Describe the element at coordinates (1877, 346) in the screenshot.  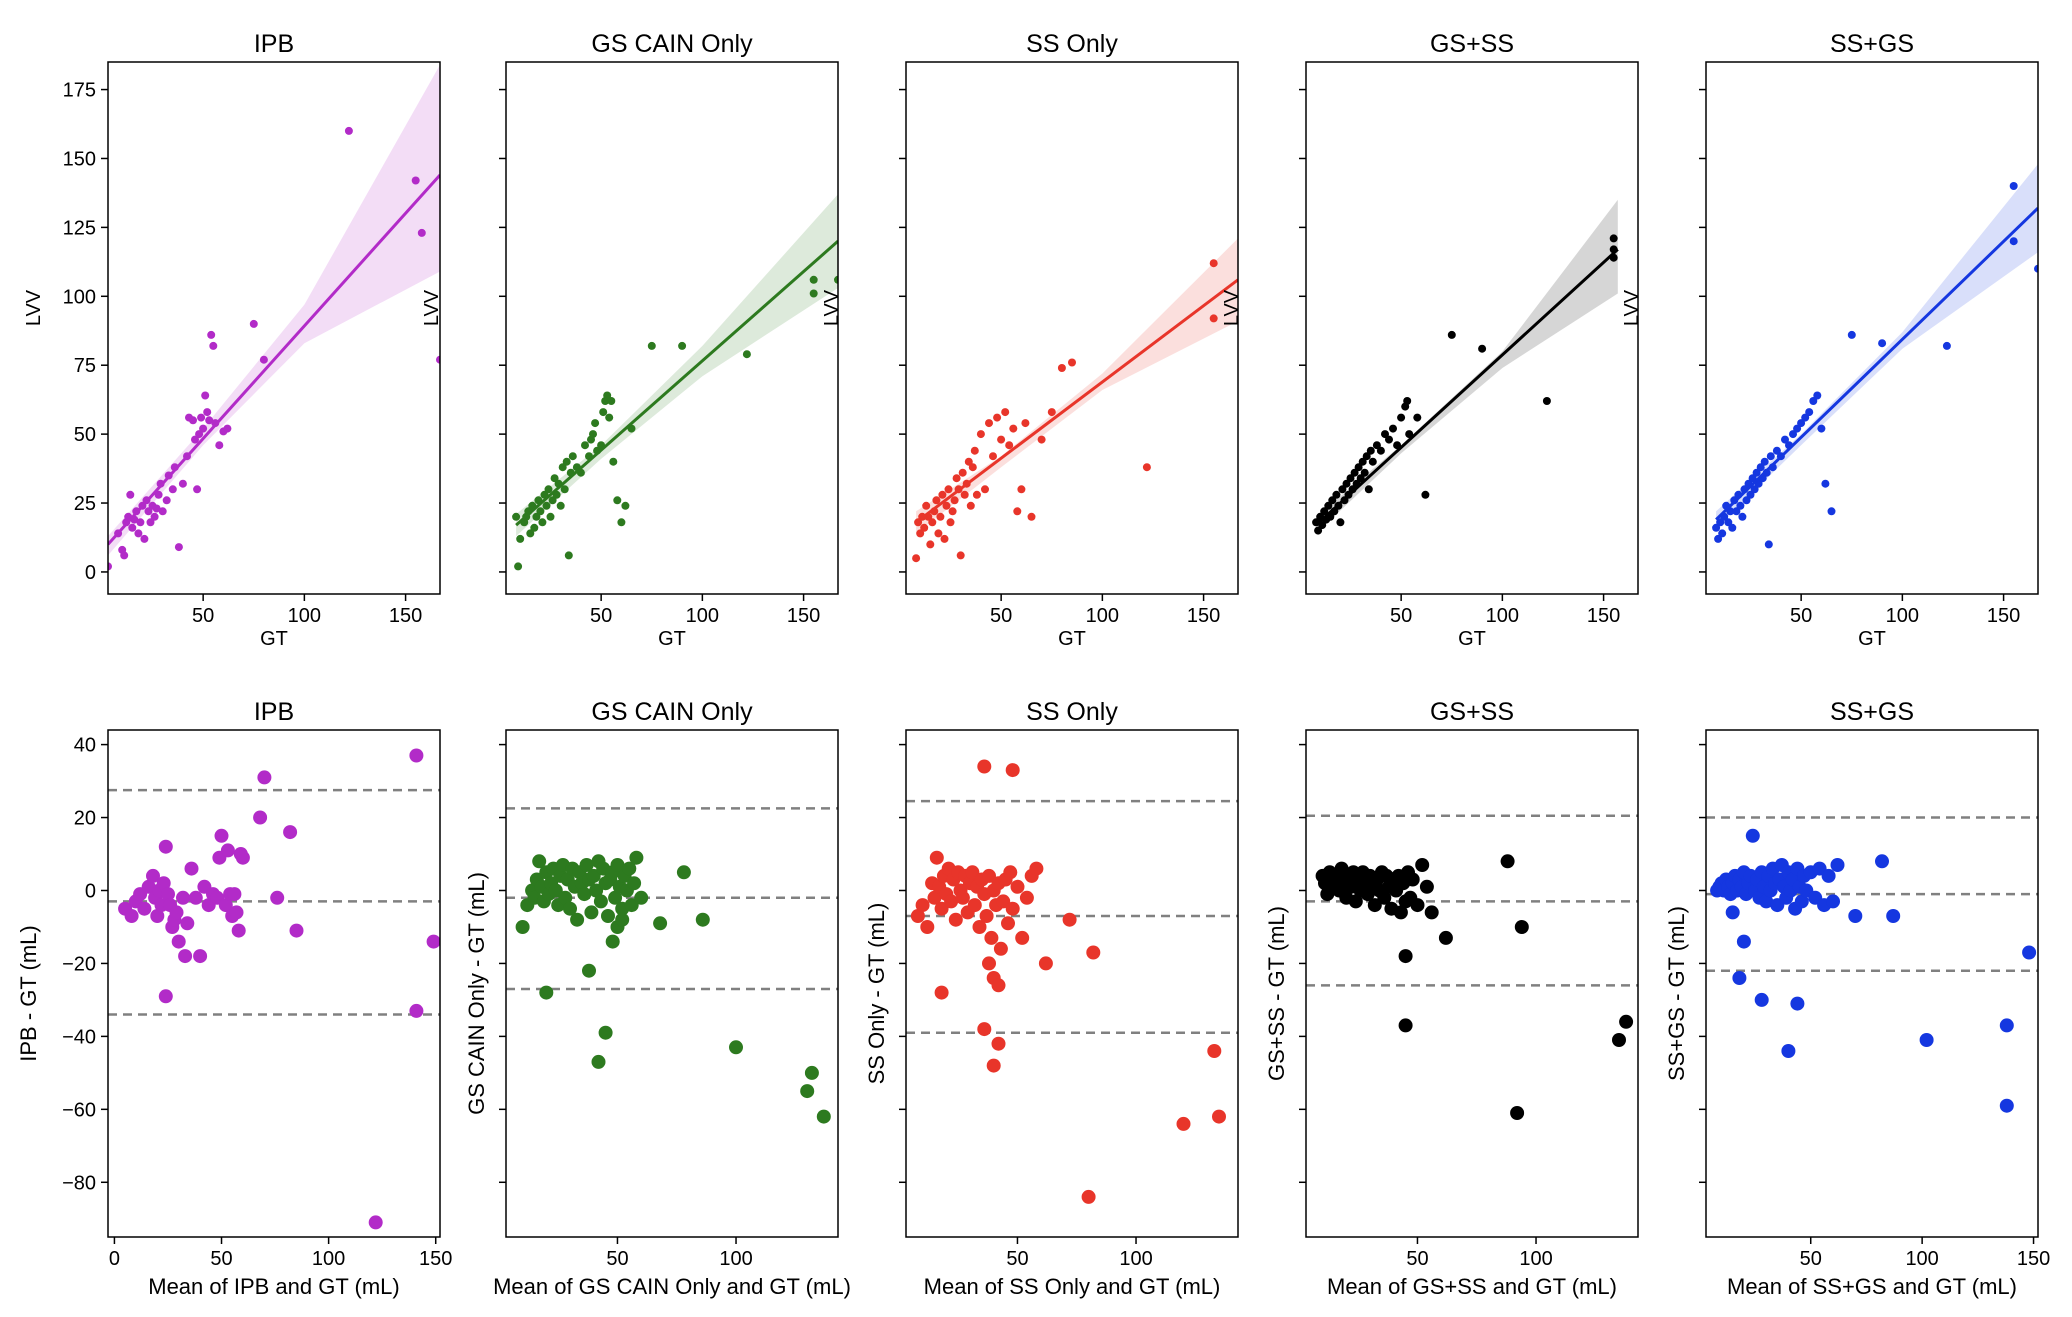
I see `confidence-band` at that location.